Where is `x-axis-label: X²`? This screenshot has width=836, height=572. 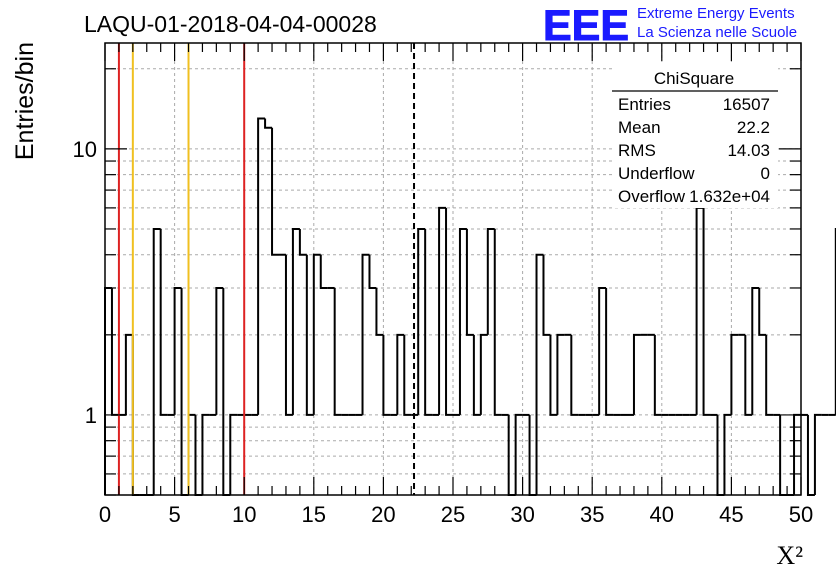
x-axis-label: X² is located at coordinates (789, 555).